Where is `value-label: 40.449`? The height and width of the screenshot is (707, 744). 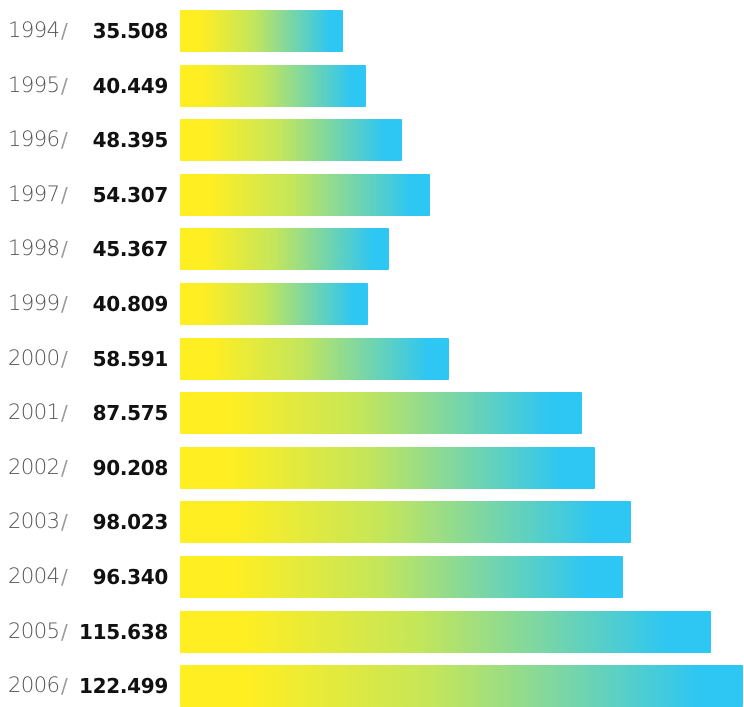 value-label: 40.449 is located at coordinates (130, 85).